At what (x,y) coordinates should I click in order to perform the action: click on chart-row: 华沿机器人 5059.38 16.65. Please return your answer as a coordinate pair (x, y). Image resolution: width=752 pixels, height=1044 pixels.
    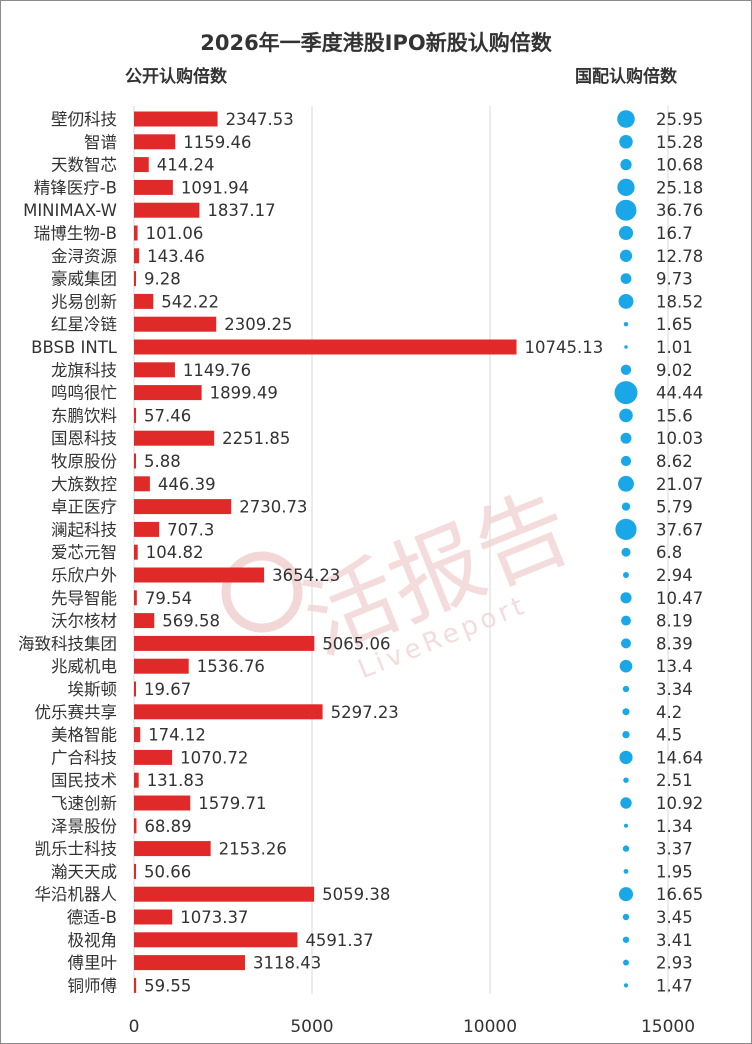
    Looking at the image, I should click on (369, 894).